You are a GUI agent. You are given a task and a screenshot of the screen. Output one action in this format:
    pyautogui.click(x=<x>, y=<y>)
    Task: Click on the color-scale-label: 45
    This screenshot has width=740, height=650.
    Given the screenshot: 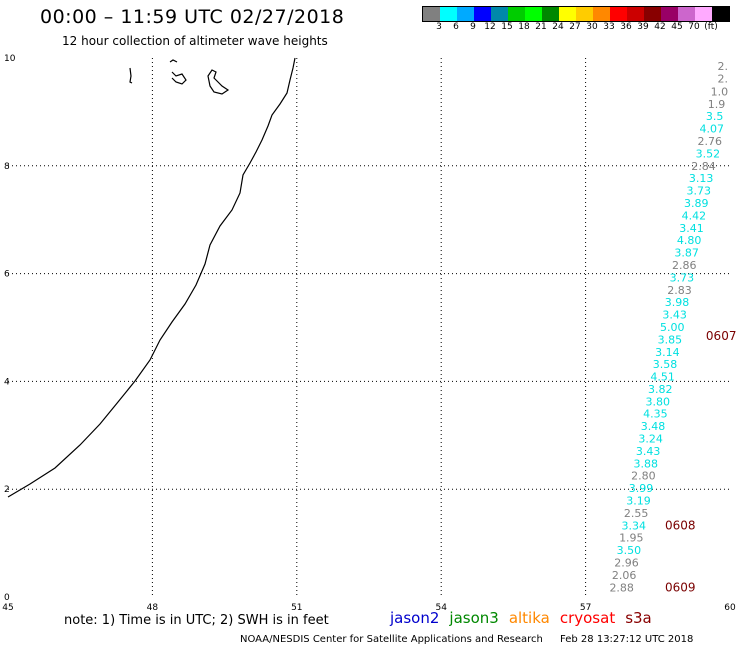 What is the action you would take?
    pyautogui.click(x=677, y=27)
    